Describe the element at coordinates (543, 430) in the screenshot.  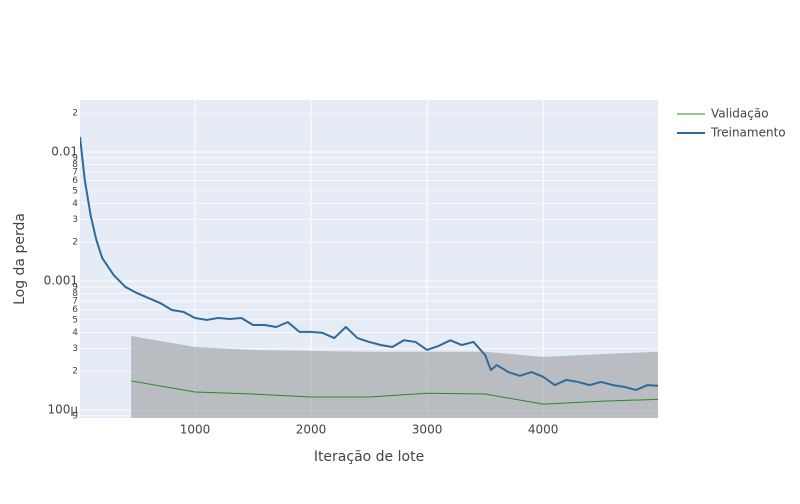
I see `x-tick-label: 4000` at that location.